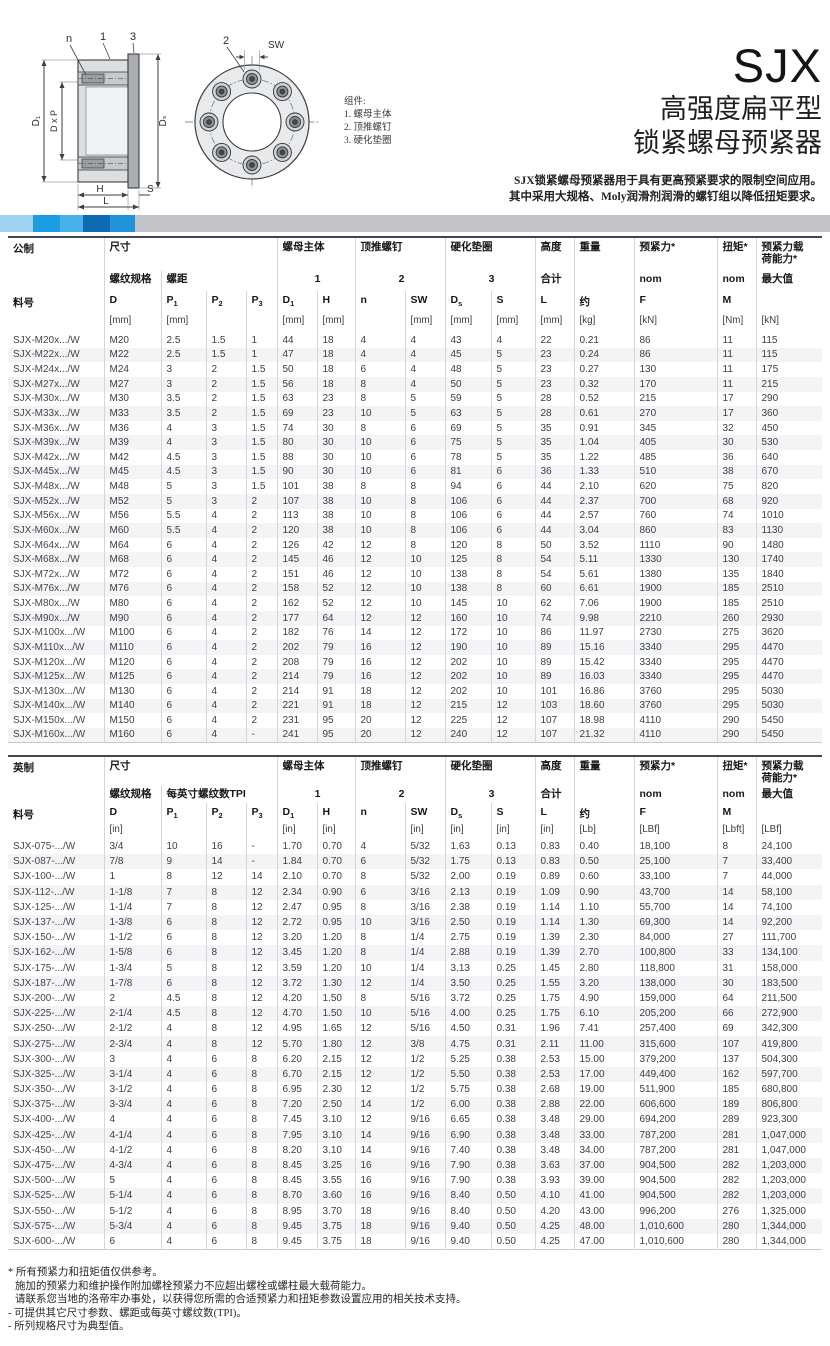 The width and height of the screenshot is (830, 1346). What do you see at coordinates (296, 676) in the screenshot?
I see `value-cell: 214` at bounding box center [296, 676].